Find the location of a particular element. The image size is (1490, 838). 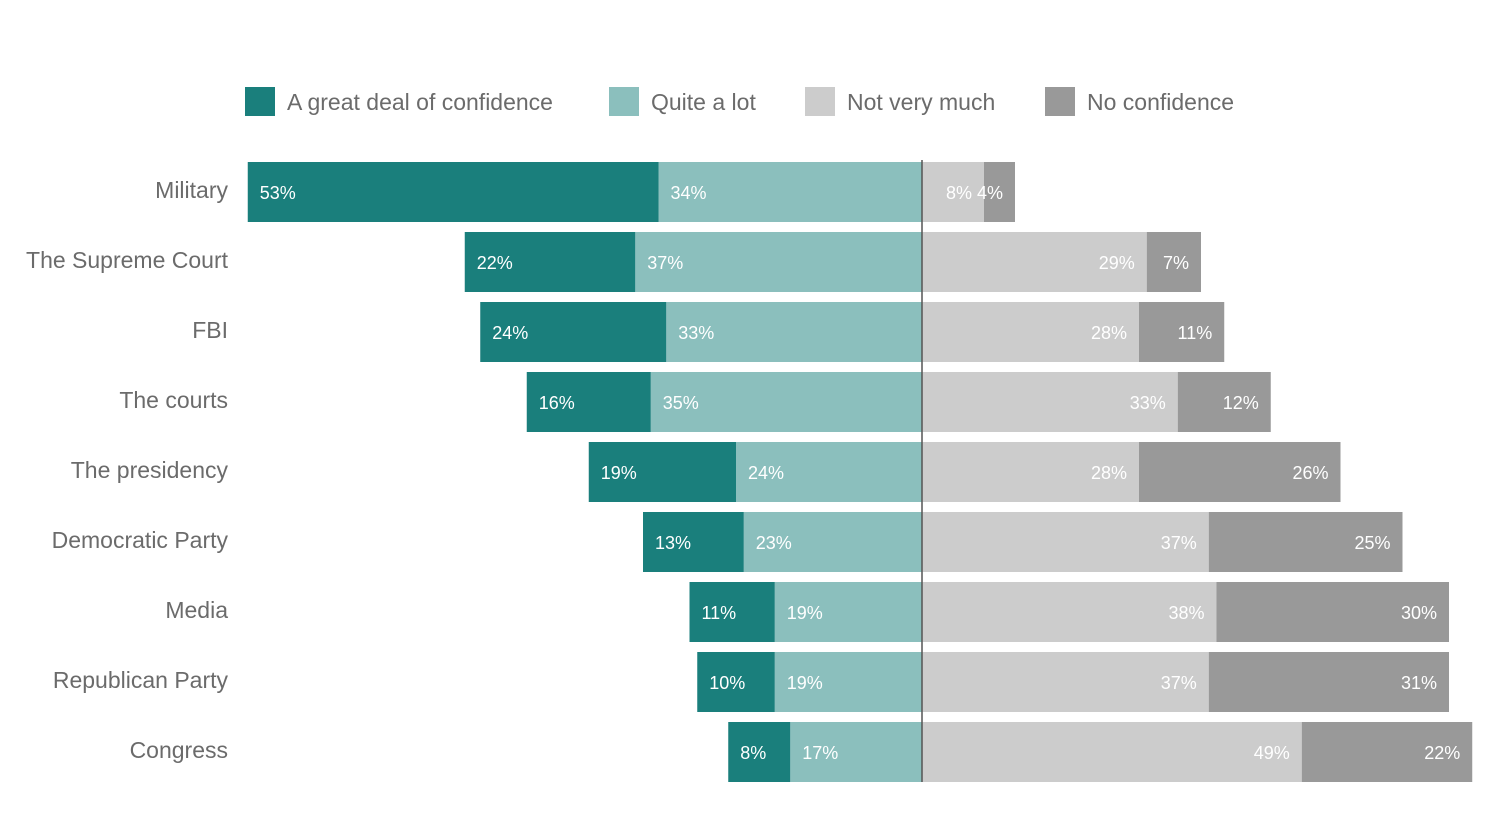

bar-label-republican-party-a-great-deal-of-confidence: 10% is located at coordinates (727, 683).